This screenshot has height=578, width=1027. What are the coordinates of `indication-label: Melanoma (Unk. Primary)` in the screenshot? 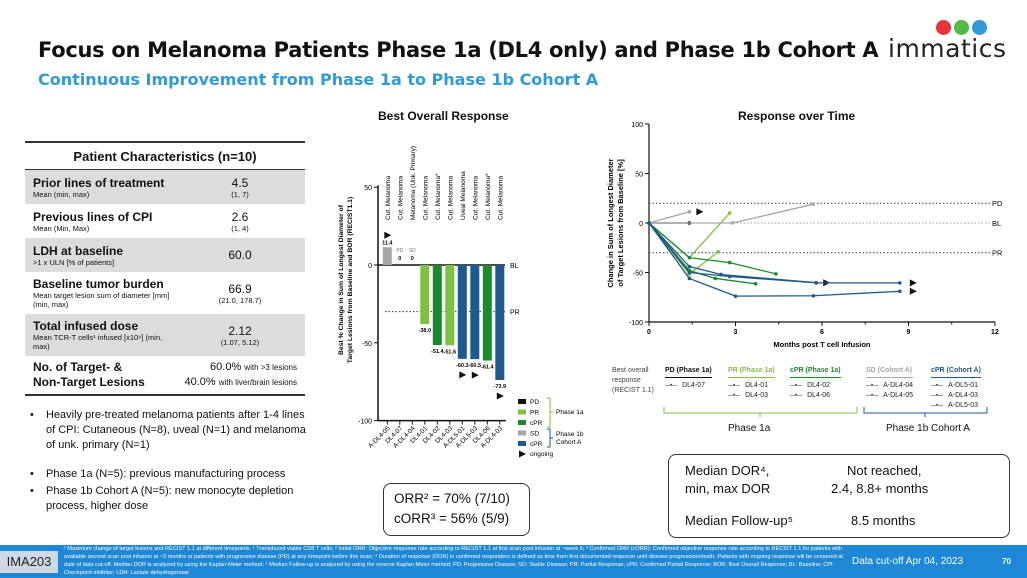 It's located at (413, 183).